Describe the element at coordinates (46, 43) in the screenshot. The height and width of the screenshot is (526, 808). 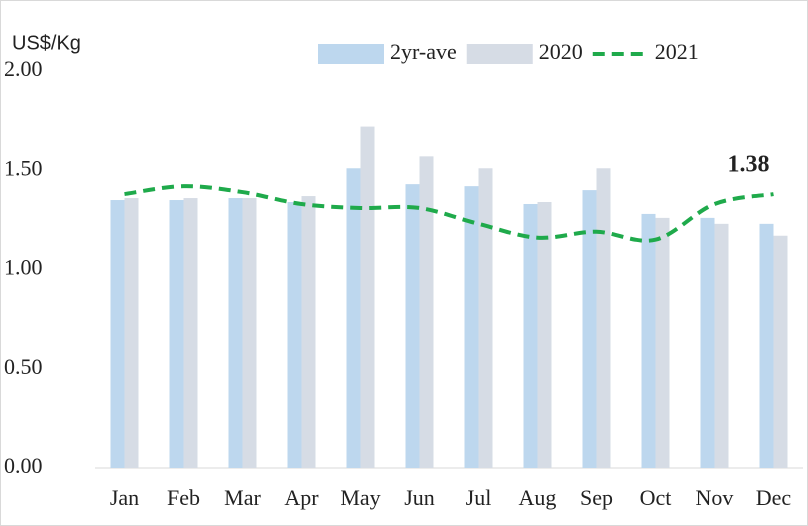
I see `y-axis-label: US$/Kg` at that location.